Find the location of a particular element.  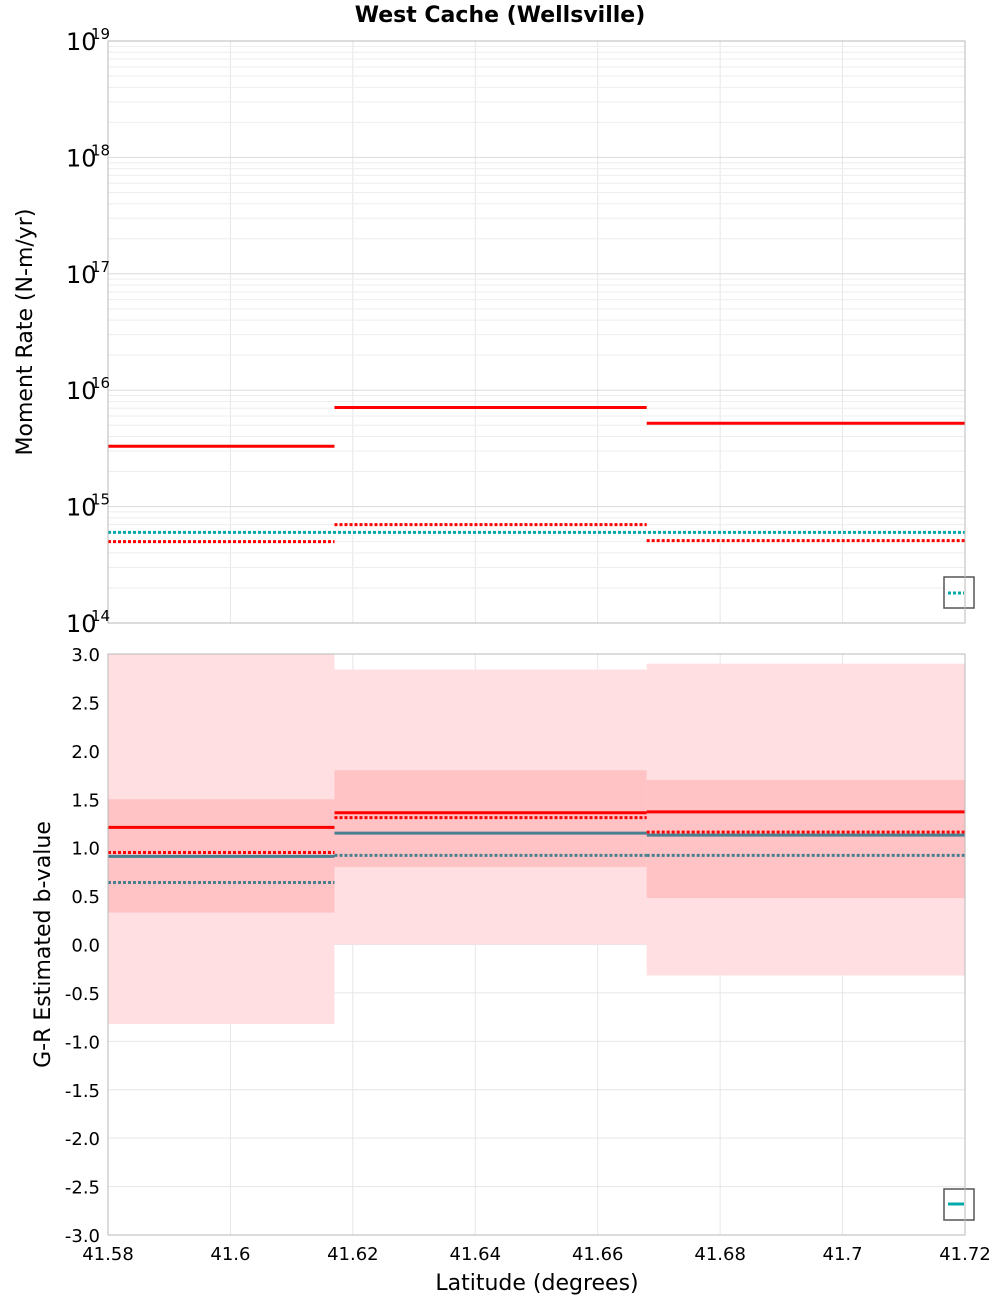

bottom-legend-box is located at coordinates (959, 1204).